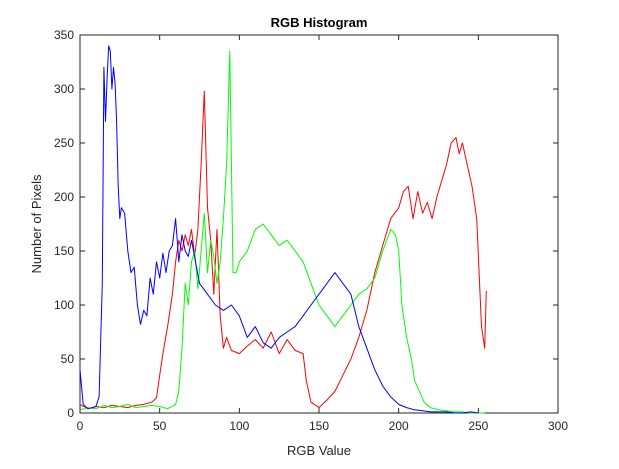 Image resolution: width=619 pixels, height=469 pixels. Describe the element at coordinates (319, 450) in the screenshot. I see `x-axis-label: RGB Value` at that location.